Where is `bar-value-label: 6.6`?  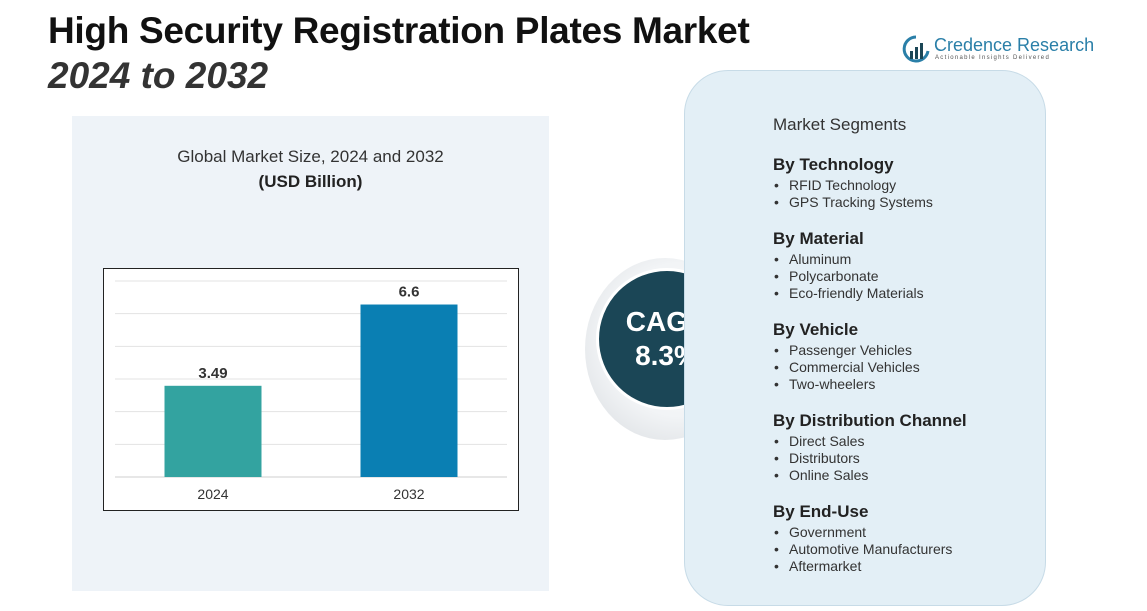 bar-value-label: 6.6 is located at coordinates (409, 292).